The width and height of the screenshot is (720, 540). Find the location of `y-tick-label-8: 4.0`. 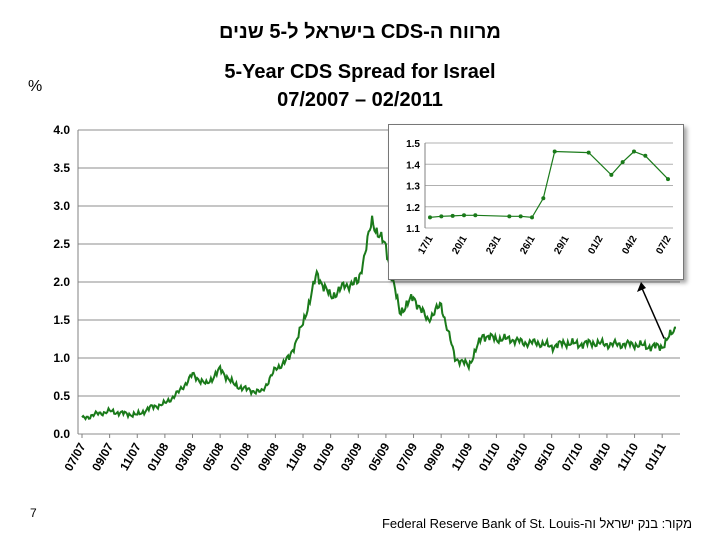

y-tick-label-8: 4.0 is located at coordinates (61, 130).